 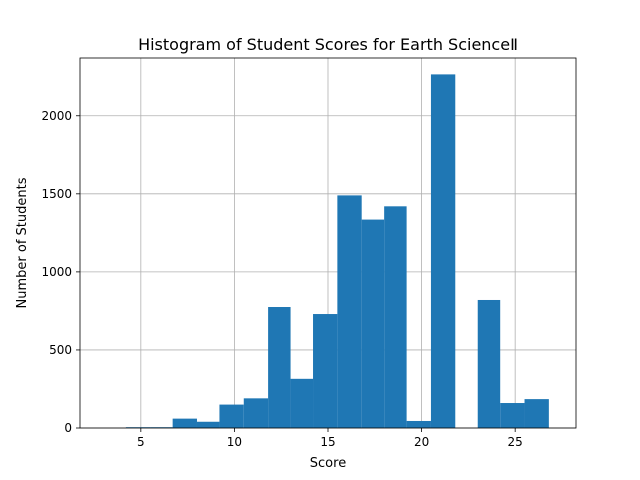 I want to click on x-tick-label: 20, so click(x=421, y=442).